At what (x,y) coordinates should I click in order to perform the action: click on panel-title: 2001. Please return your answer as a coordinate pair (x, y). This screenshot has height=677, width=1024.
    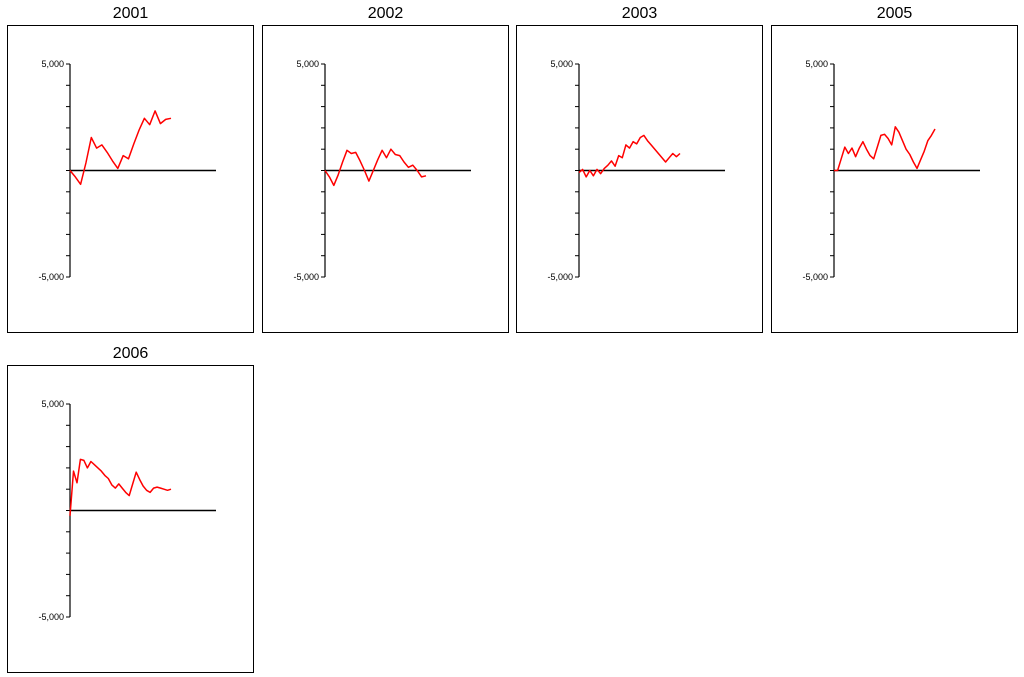
    Looking at the image, I should click on (130, 13).